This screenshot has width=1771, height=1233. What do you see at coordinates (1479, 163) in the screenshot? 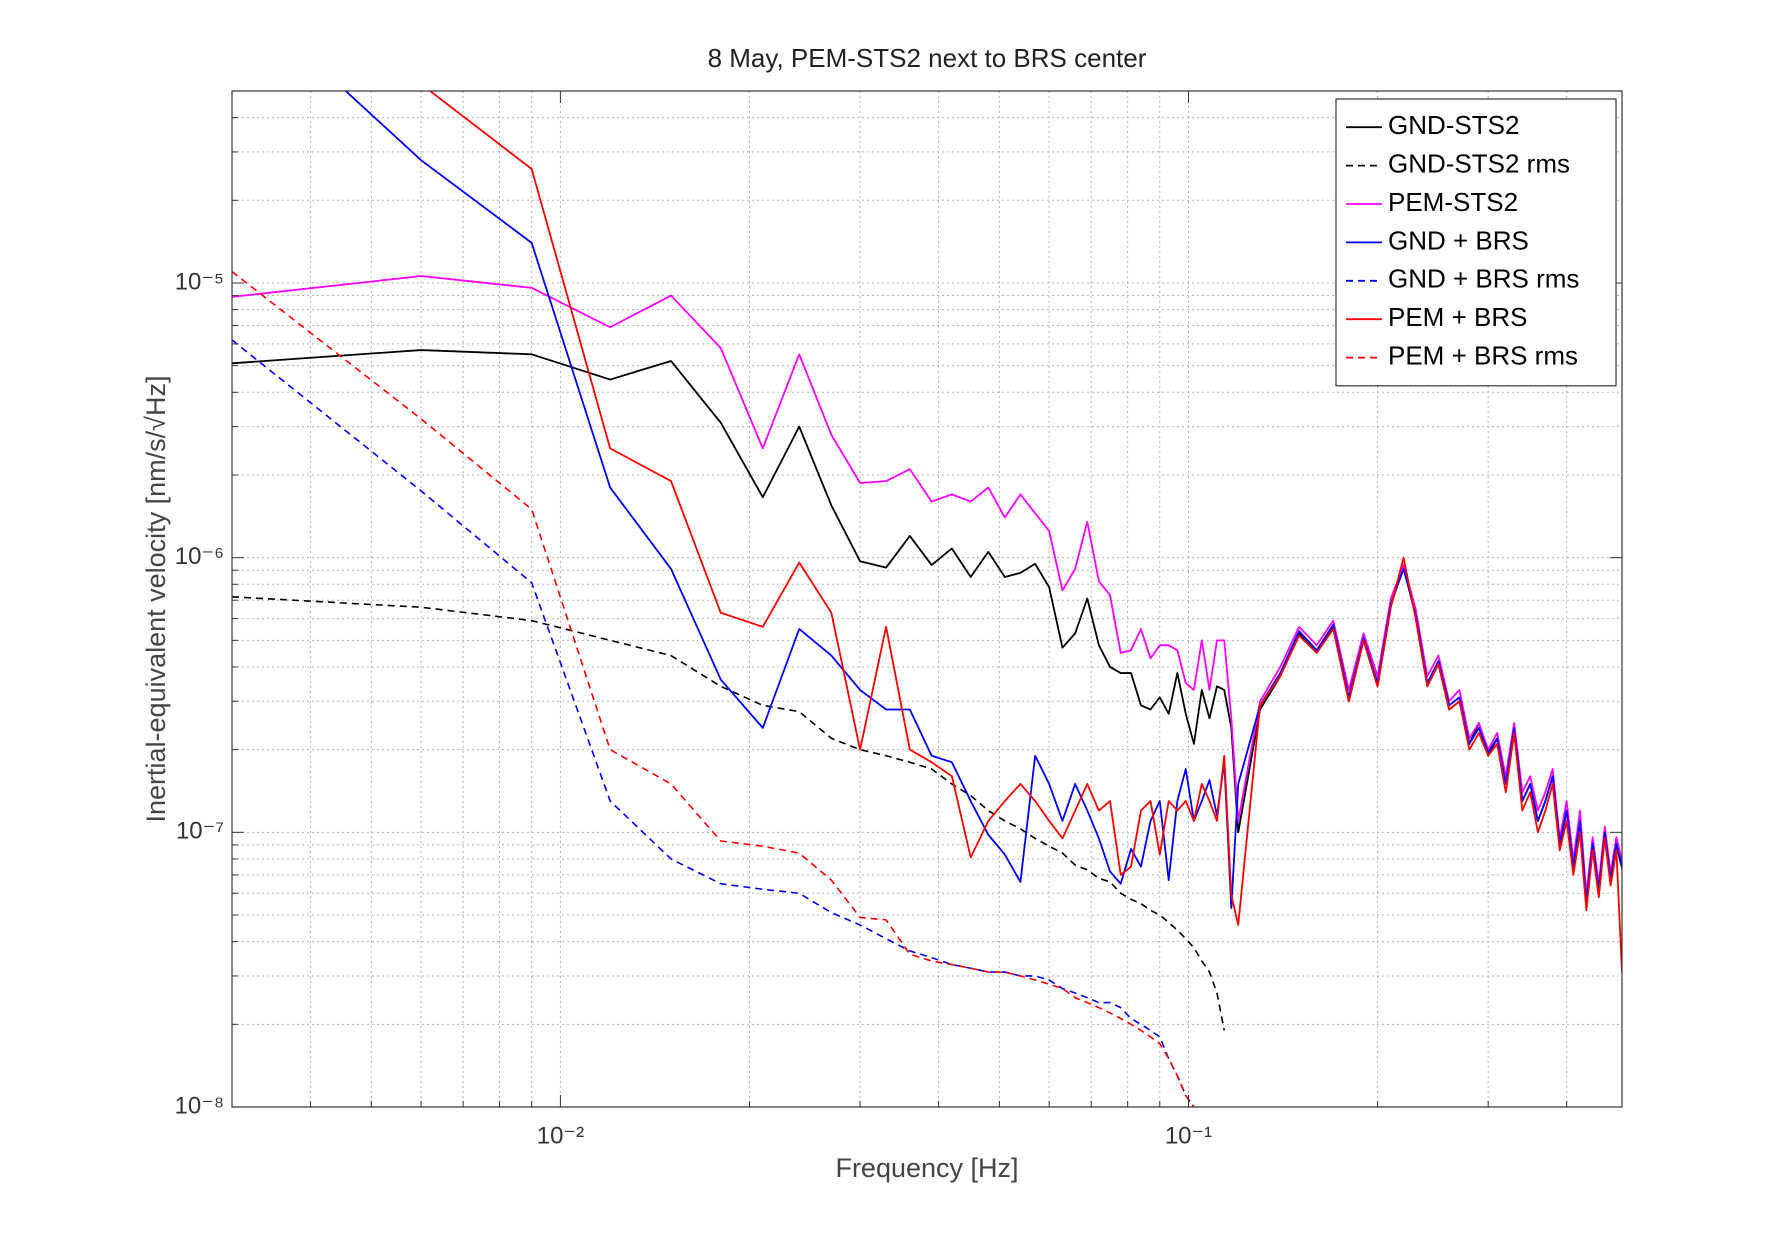
I see `legend-label: GND-STS2 rms` at bounding box center [1479, 163].